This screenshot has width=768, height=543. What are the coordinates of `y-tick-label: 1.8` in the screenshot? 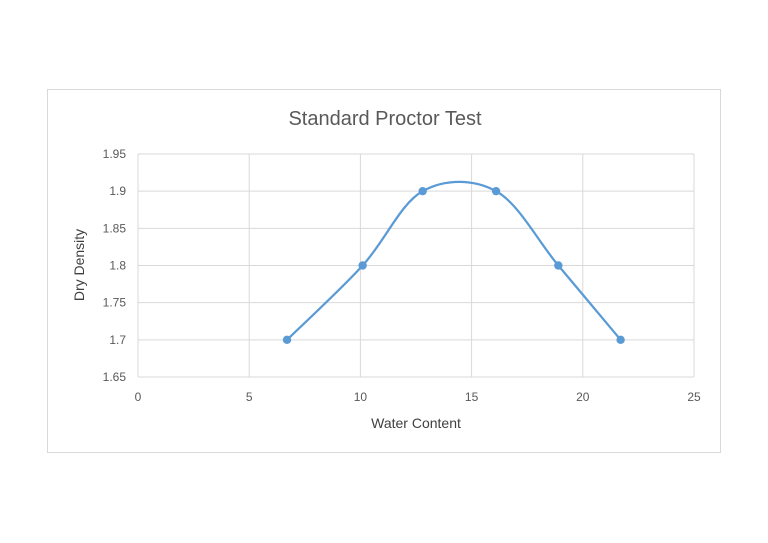 It's located at (117, 266).